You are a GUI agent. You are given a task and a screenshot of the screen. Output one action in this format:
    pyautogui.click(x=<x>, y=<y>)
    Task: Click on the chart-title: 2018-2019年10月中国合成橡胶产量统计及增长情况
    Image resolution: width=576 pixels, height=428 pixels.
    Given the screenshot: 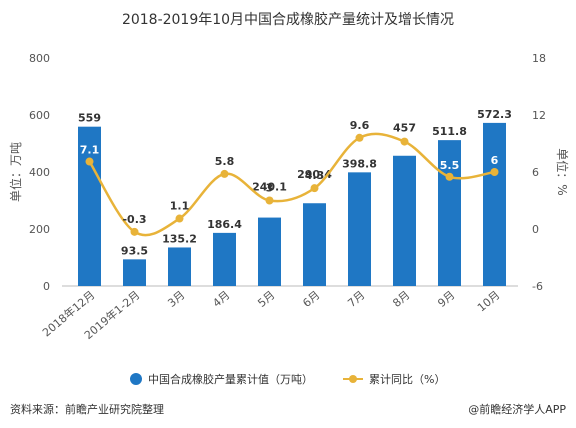 What is the action you would take?
    pyautogui.click(x=288, y=19)
    